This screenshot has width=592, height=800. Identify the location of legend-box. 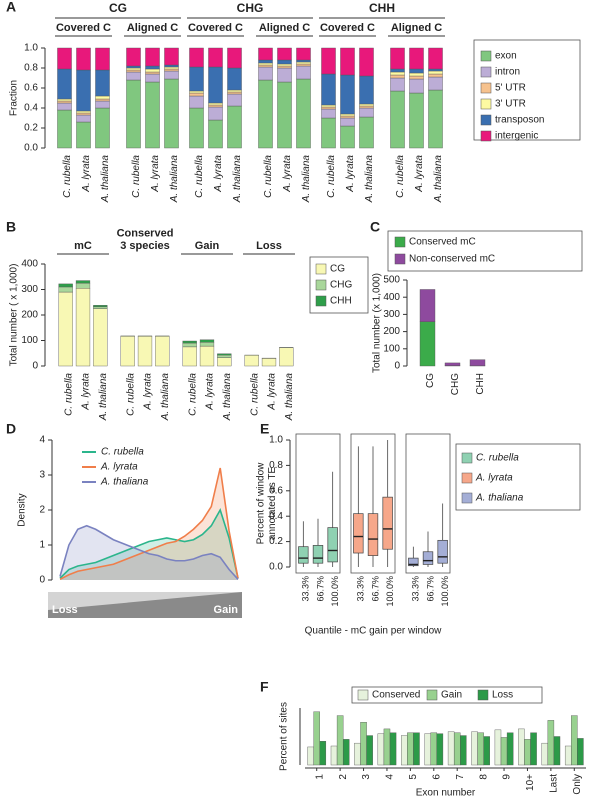
(339, 285).